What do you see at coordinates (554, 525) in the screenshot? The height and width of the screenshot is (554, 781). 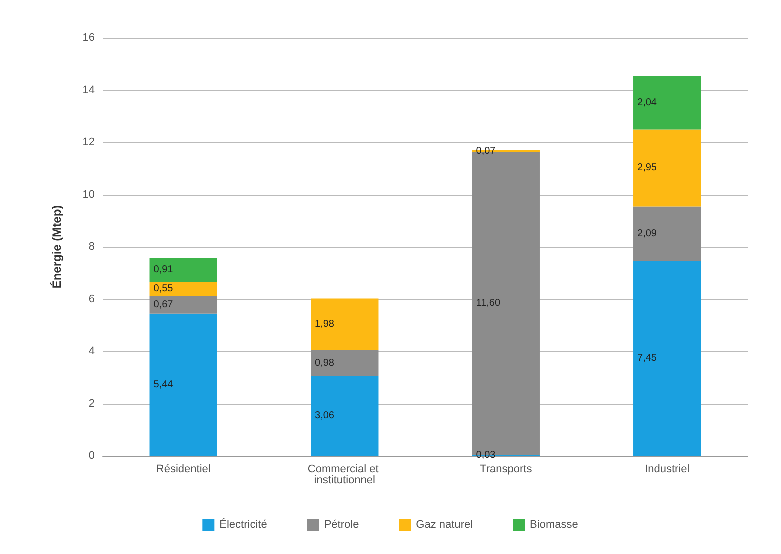 I see `legend-label: Biomasse` at bounding box center [554, 525].